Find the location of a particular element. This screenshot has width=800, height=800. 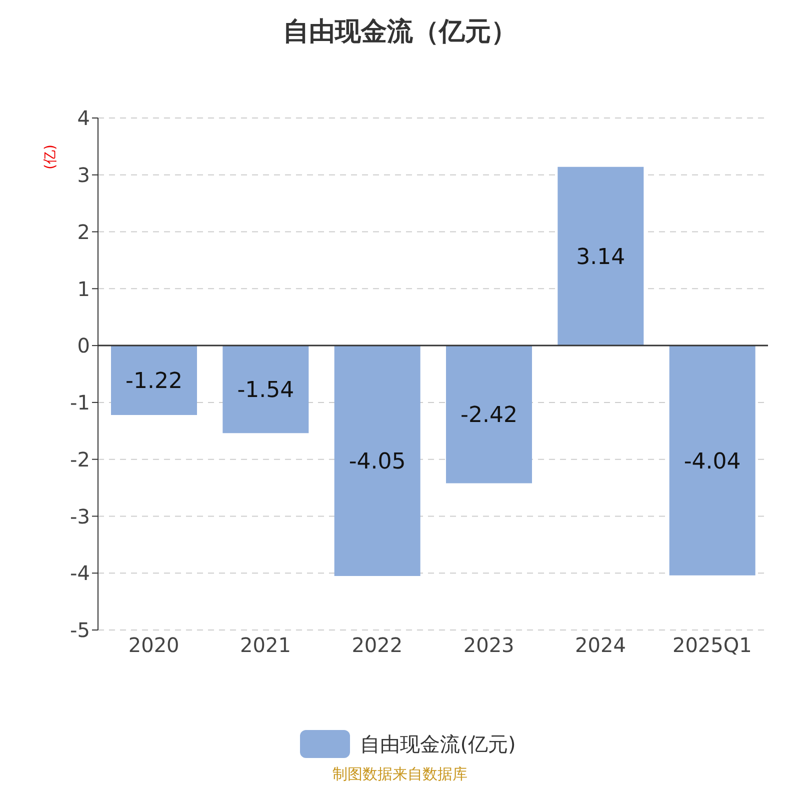

y-tick-label: 2 is located at coordinates (83, 232).